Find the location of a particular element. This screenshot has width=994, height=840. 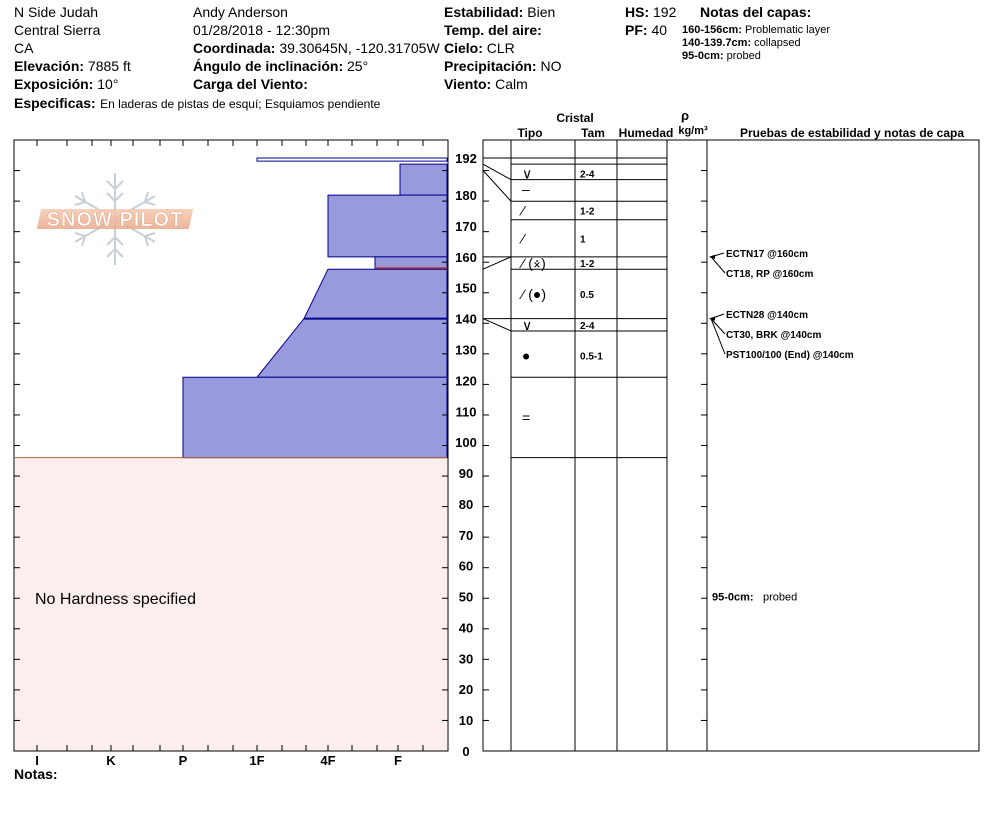

elevation-value: 7885 ft is located at coordinates (109, 66).